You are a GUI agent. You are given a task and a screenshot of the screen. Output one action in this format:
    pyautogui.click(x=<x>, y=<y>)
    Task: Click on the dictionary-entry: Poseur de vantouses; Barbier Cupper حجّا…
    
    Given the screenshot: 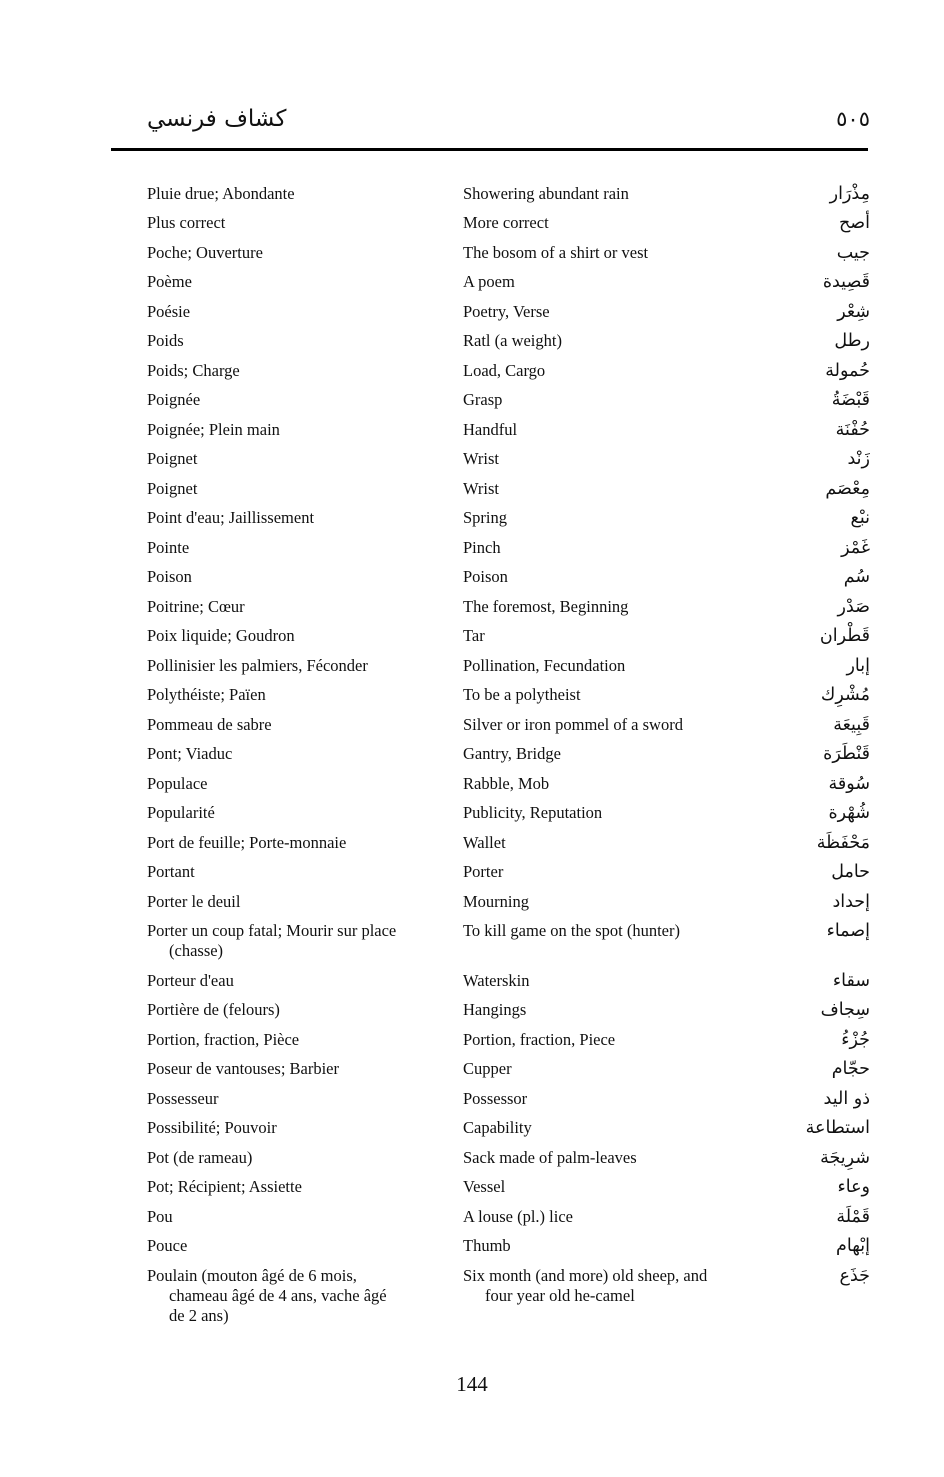 What is the action you would take?
    pyautogui.click(x=508, y=1069)
    